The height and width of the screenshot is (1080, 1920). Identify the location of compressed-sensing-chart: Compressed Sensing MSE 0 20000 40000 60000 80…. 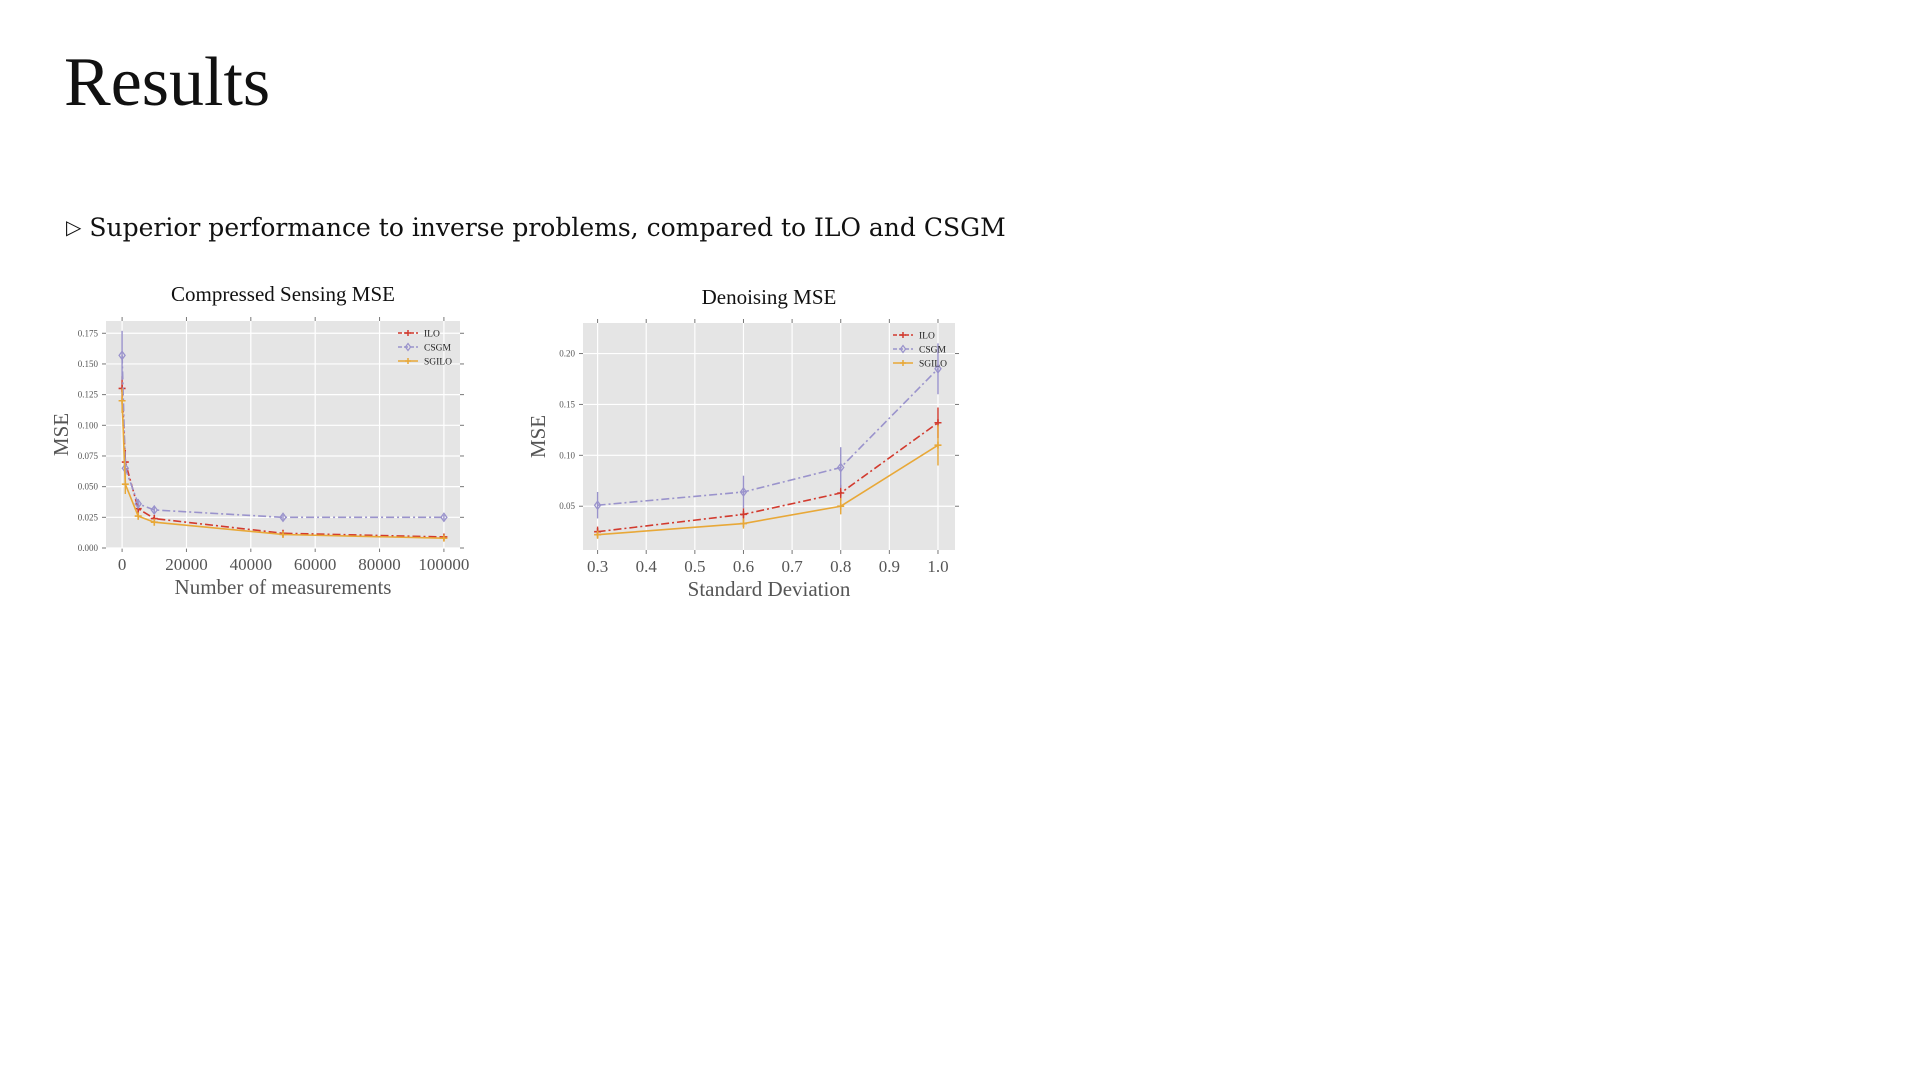
(259, 440).